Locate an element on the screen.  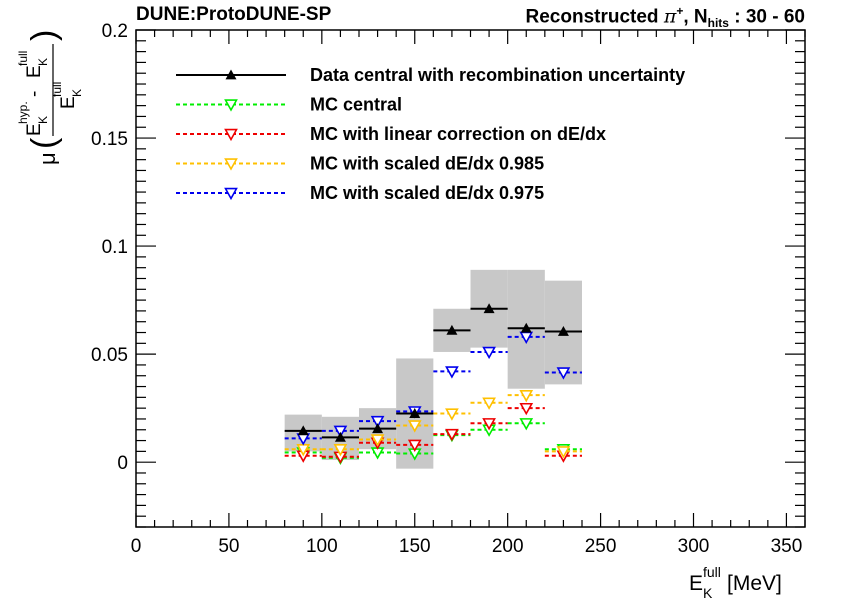
title-nhits-sub: hits is located at coordinates (718, 23).